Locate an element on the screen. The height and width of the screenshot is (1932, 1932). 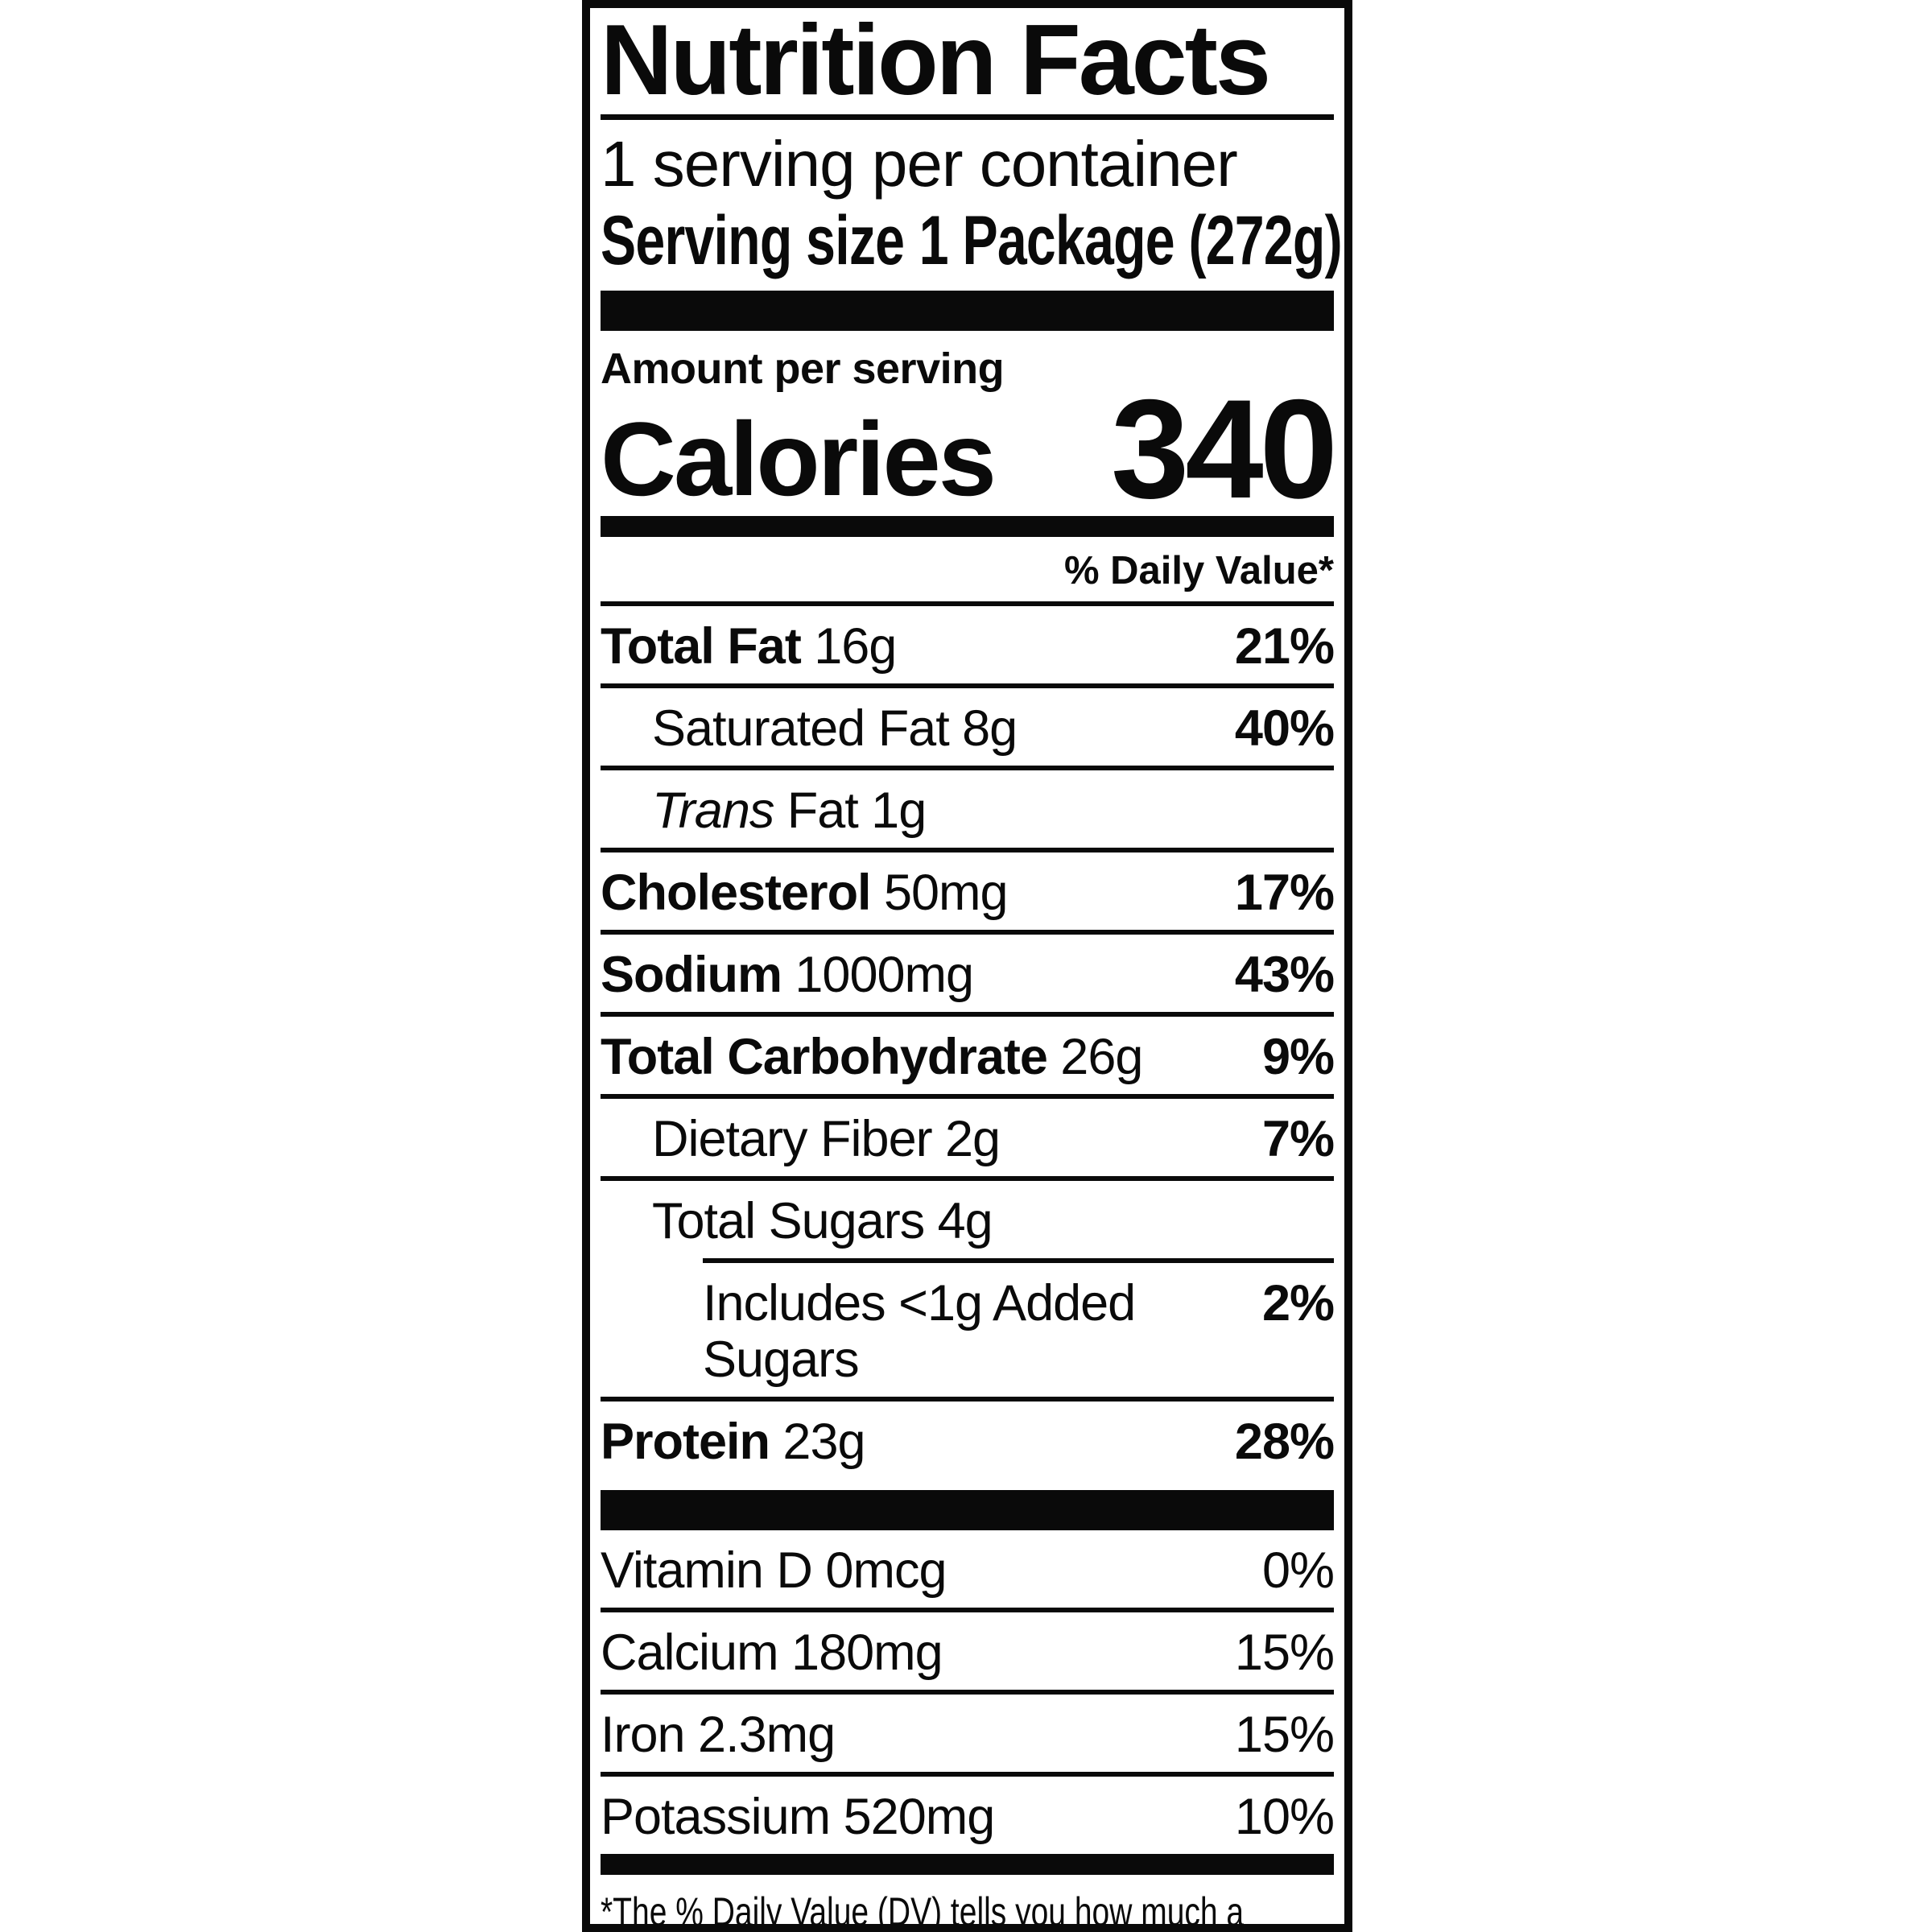
nutrient-row-protein: Protein 23g 28% is located at coordinates (968, 1438).